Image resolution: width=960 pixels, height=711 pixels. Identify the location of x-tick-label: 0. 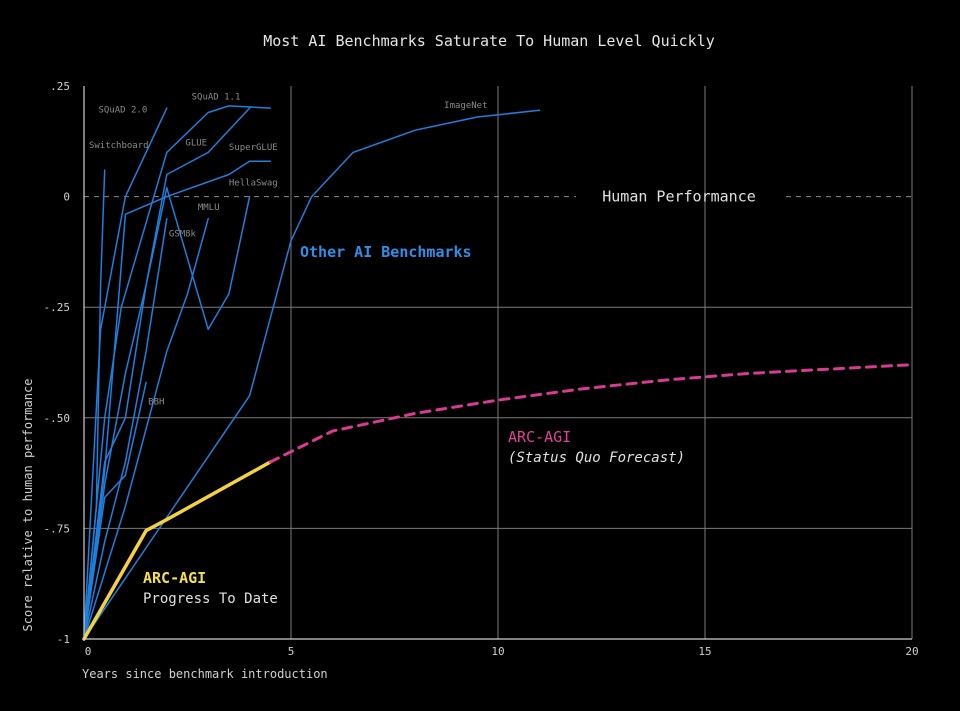
(88, 651).